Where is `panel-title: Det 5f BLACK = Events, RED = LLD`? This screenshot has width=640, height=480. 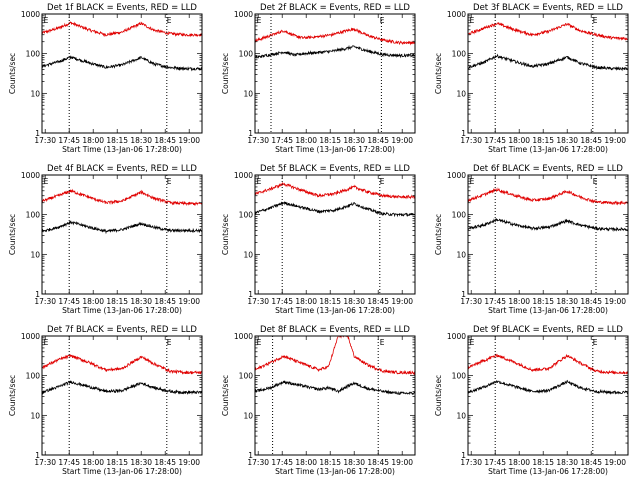 panel-title: Det 5f BLACK = Events, RED = LLD is located at coordinates (335, 169).